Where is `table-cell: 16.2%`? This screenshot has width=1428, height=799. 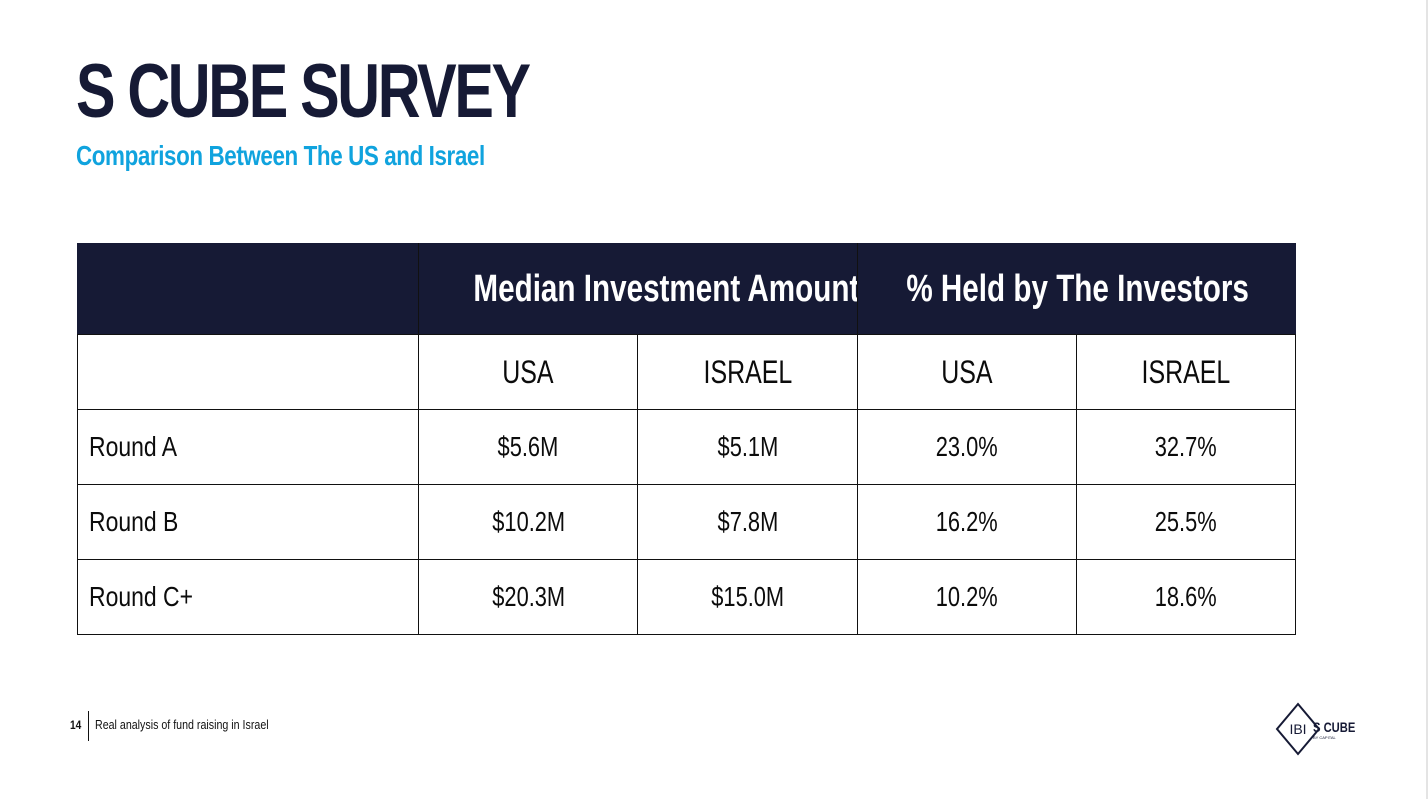 table-cell: 16.2% is located at coordinates (966, 522).